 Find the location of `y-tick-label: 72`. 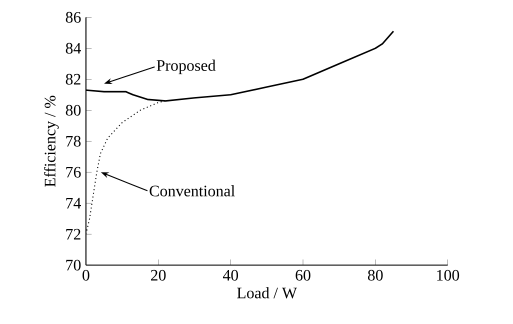

y-tick-label: 72 is located at coordinates (73, 234).